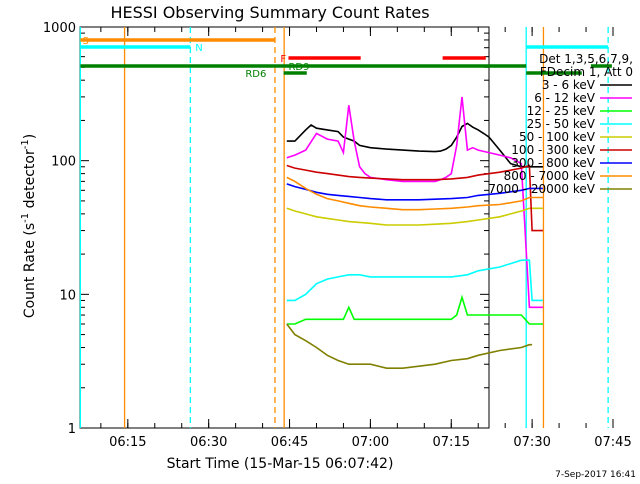 Image resolution: width=640 pixels, height=484 pixels. I want to click on legend-header: FDecim 1, Att 0, so click(586, 72).